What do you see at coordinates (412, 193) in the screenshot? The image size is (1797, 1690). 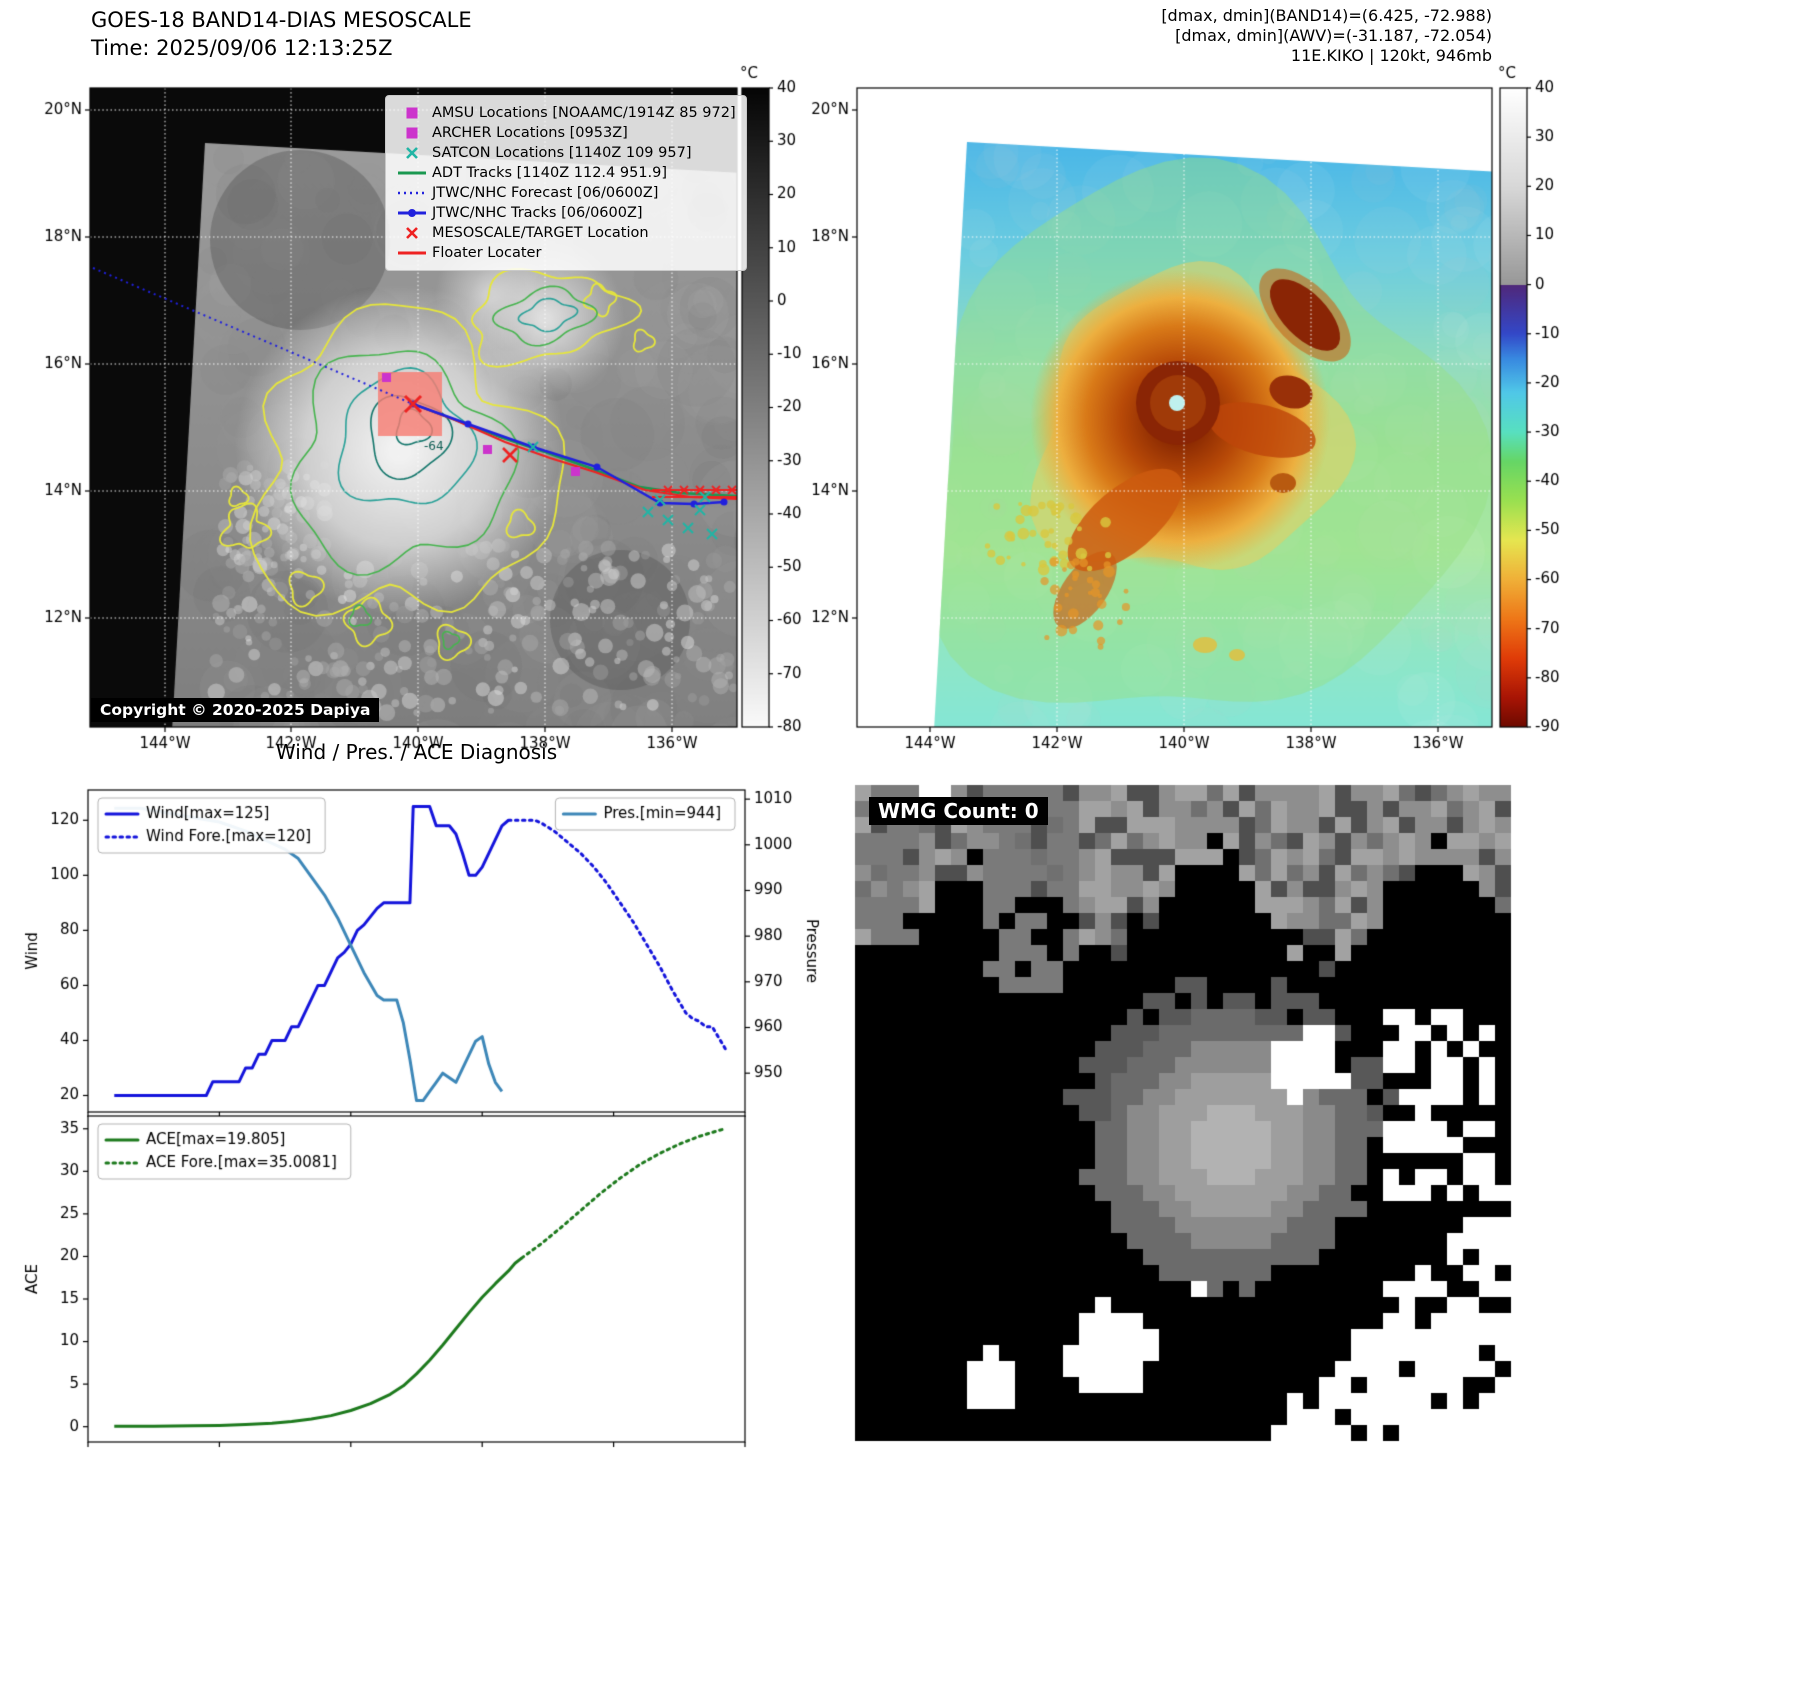 I see `dotted-marker-icon` at bounding box center [412, 193].